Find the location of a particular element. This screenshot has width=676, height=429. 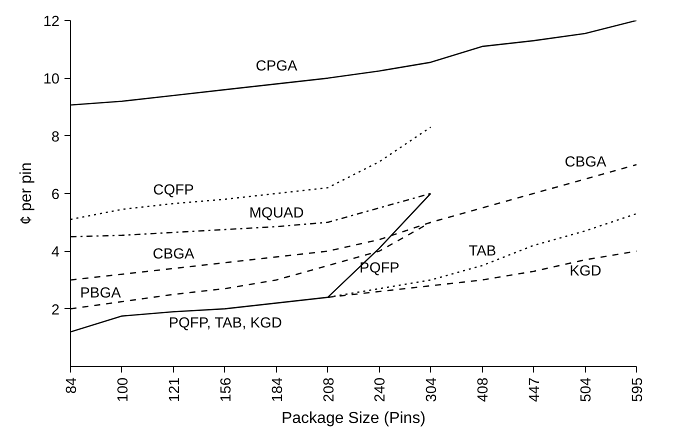

y-tick-label: 8 is located at coordinates (55, 137).